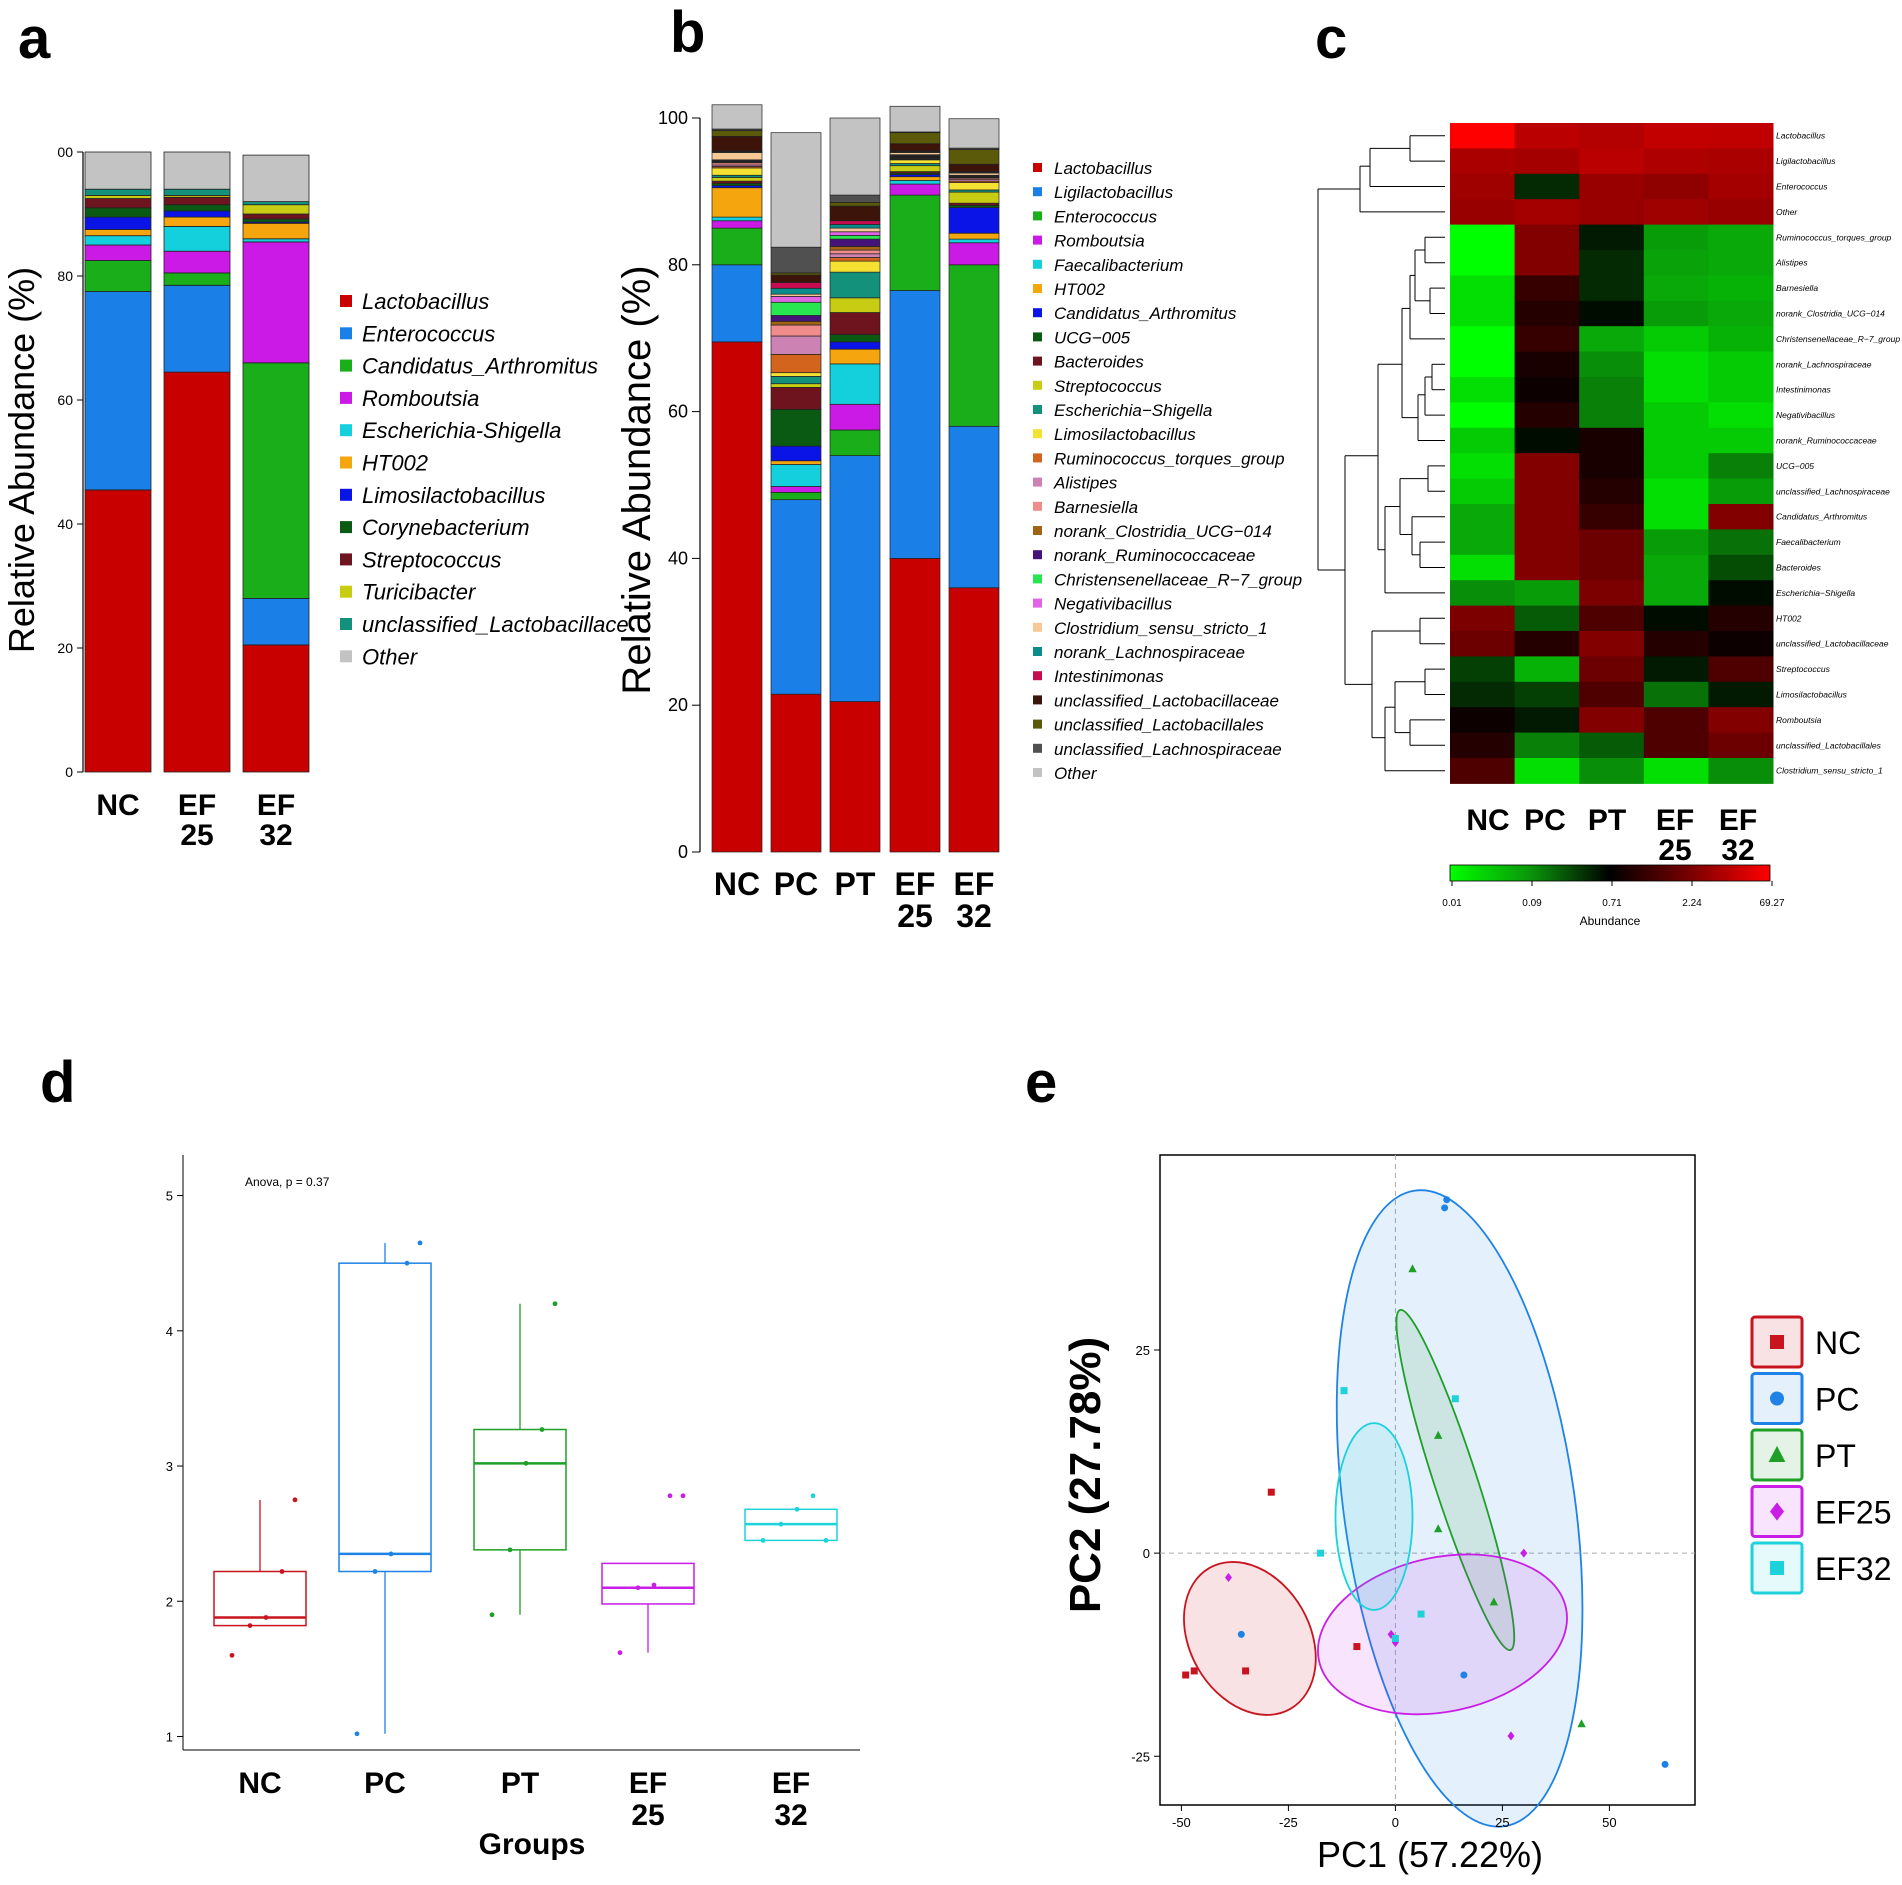 This screenshot has height=1885, width=1902. I want to click on bar-segment-ligilactobacillus, so click(855, 578).